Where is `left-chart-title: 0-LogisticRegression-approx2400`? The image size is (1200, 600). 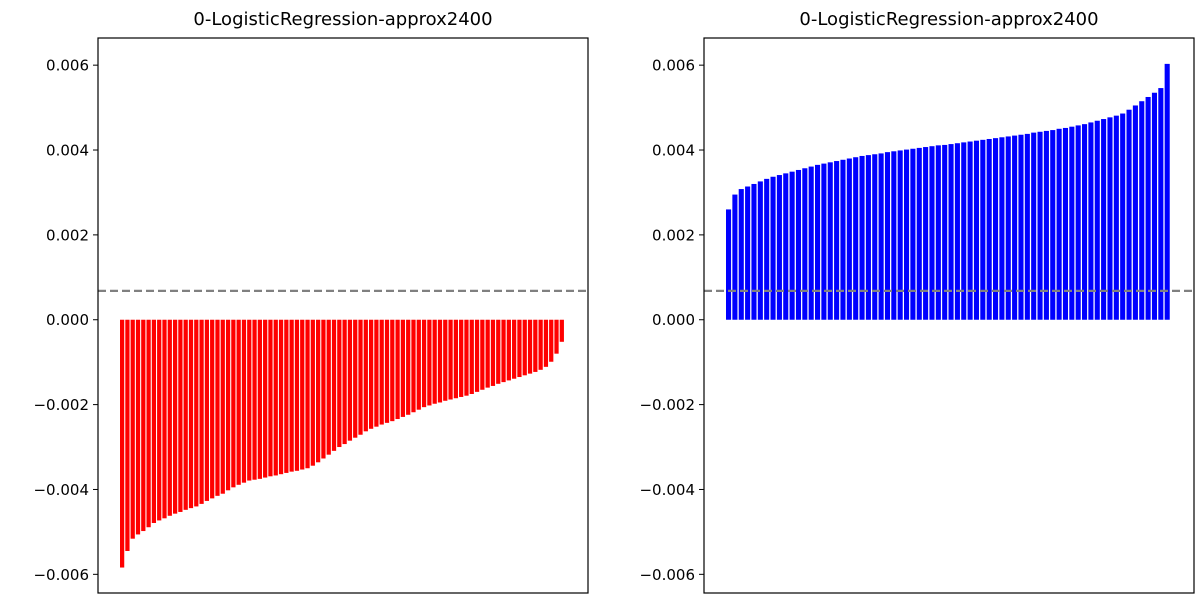
left-chart-title: 0-LogisticRegression-approx2400 is located at coordinates (342, 19).